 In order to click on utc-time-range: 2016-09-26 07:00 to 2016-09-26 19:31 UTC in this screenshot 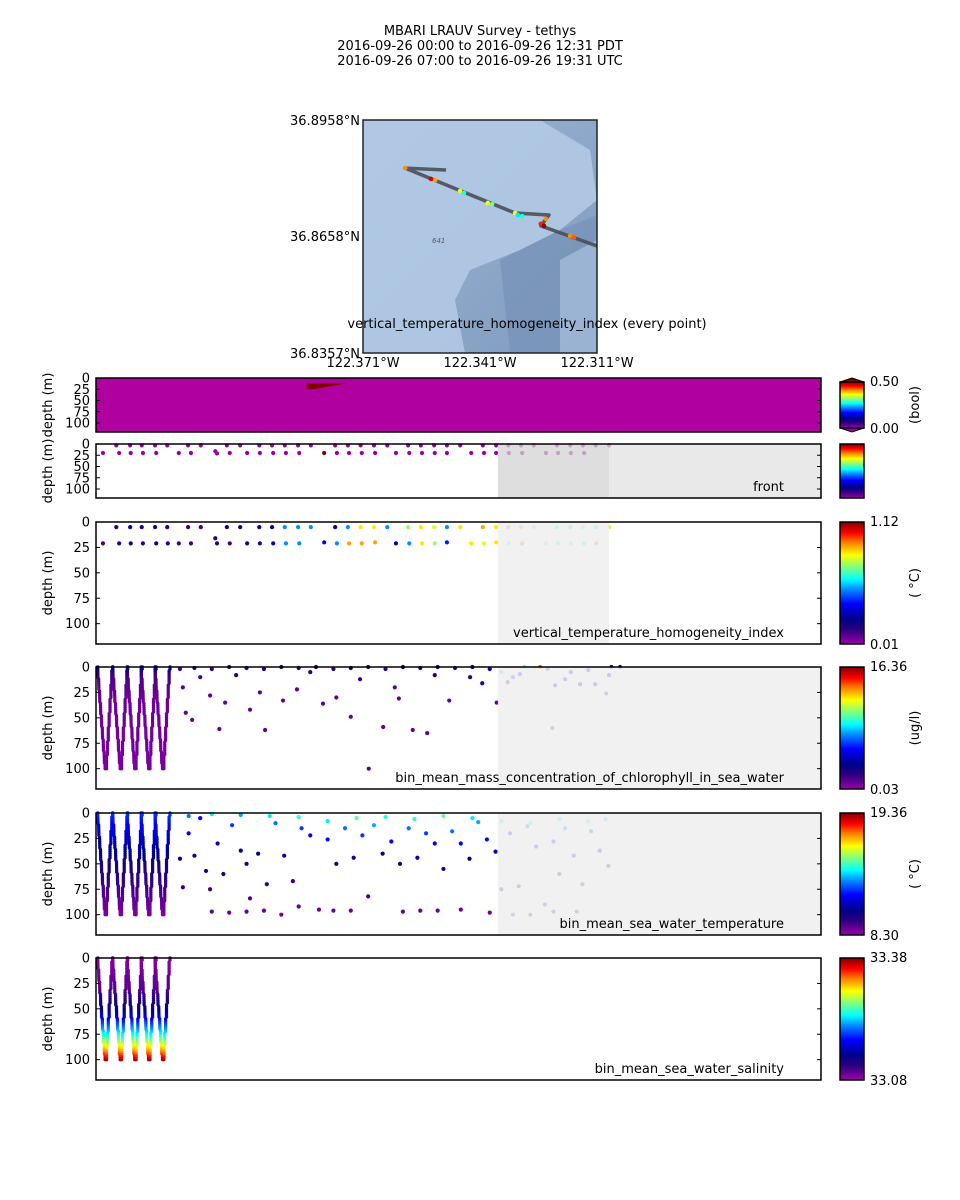, I will do `click(480, 61)`.